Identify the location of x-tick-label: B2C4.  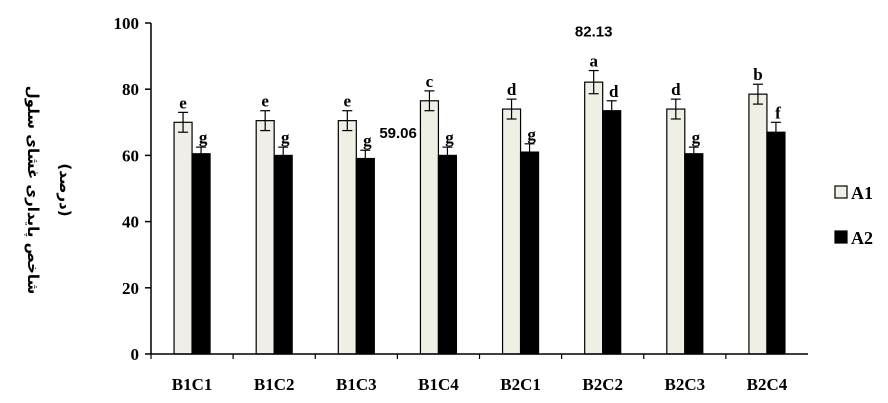
(767, 384).